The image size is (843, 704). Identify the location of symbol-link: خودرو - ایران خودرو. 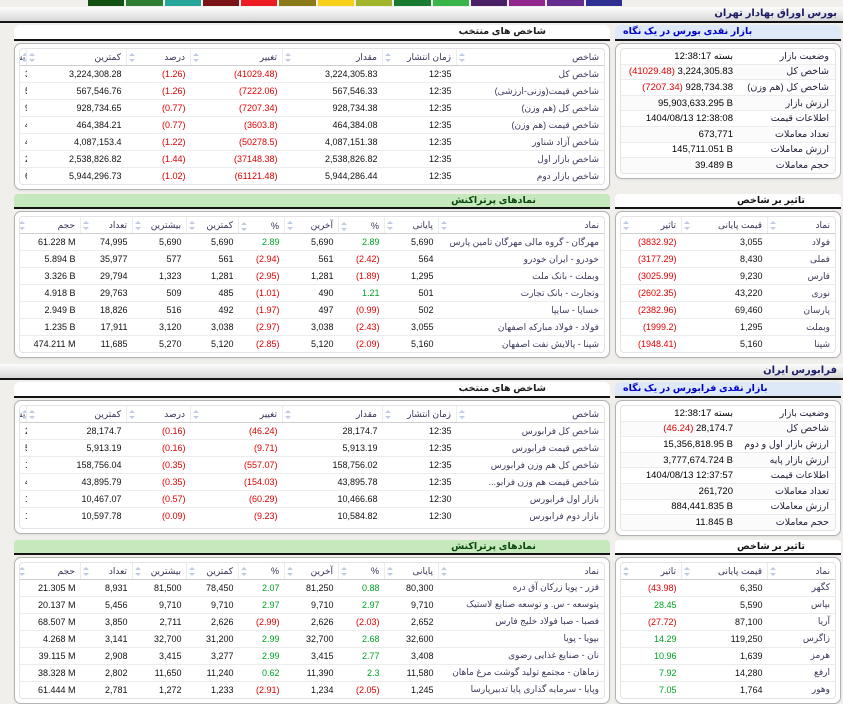
(521, 259).